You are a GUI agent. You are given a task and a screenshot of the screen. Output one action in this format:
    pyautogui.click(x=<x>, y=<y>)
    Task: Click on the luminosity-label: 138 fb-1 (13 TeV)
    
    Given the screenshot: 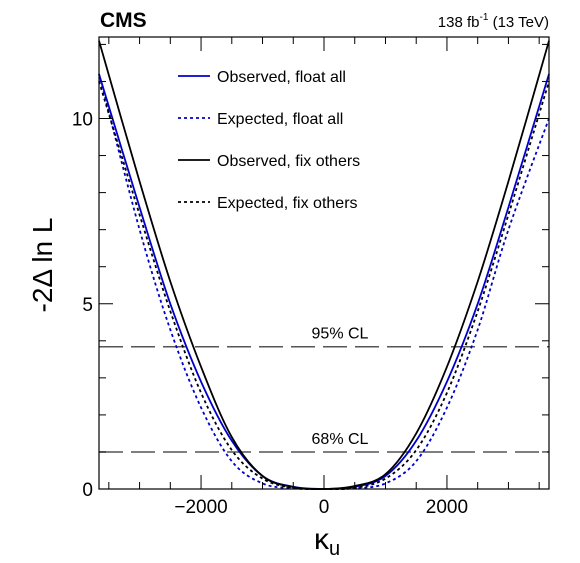 What is the action you would take?
    pyautogui.click(x=493, y=21)
    